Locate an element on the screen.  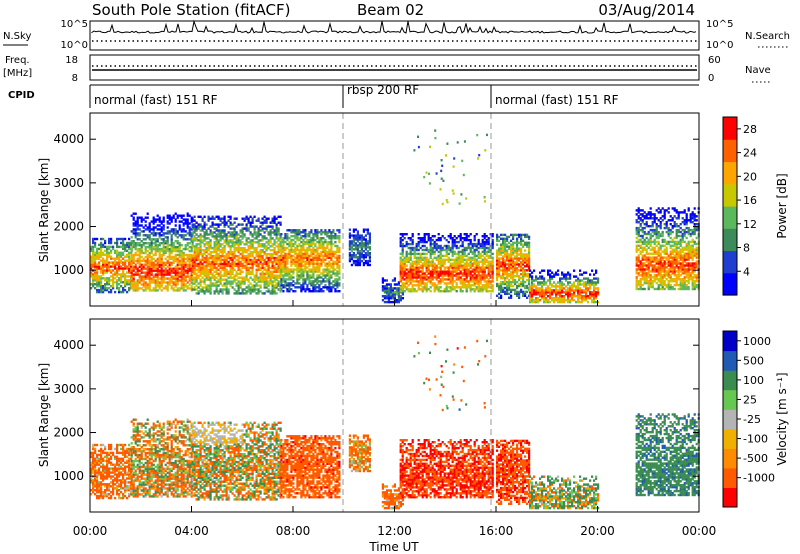
nave-tick-low: 0 is located at coordinates (711, 78).